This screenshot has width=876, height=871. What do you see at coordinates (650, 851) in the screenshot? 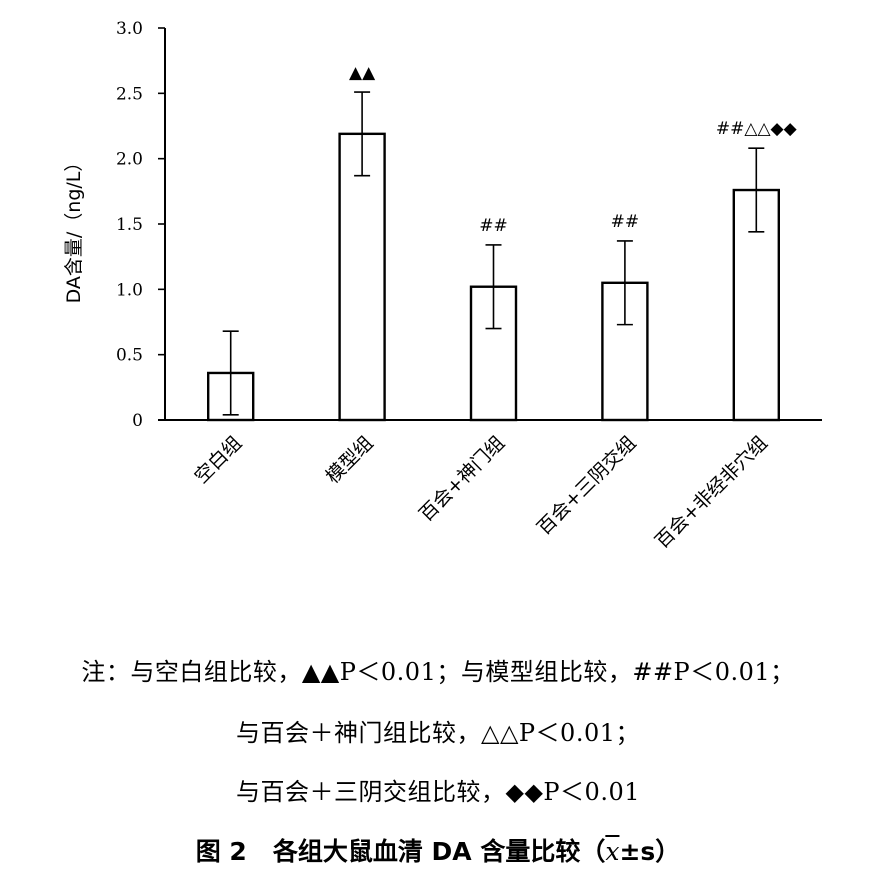
I see `stat-suffix: ±s）` at bounding box center [650, 851].